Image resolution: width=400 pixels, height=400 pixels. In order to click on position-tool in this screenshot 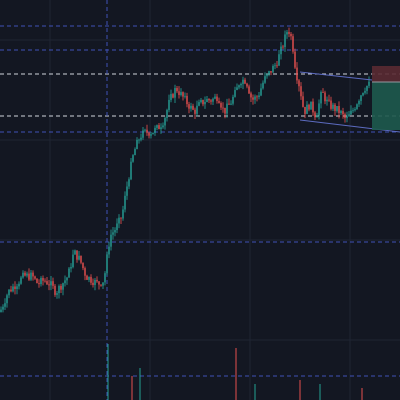, I will do `click(386, 98)`.